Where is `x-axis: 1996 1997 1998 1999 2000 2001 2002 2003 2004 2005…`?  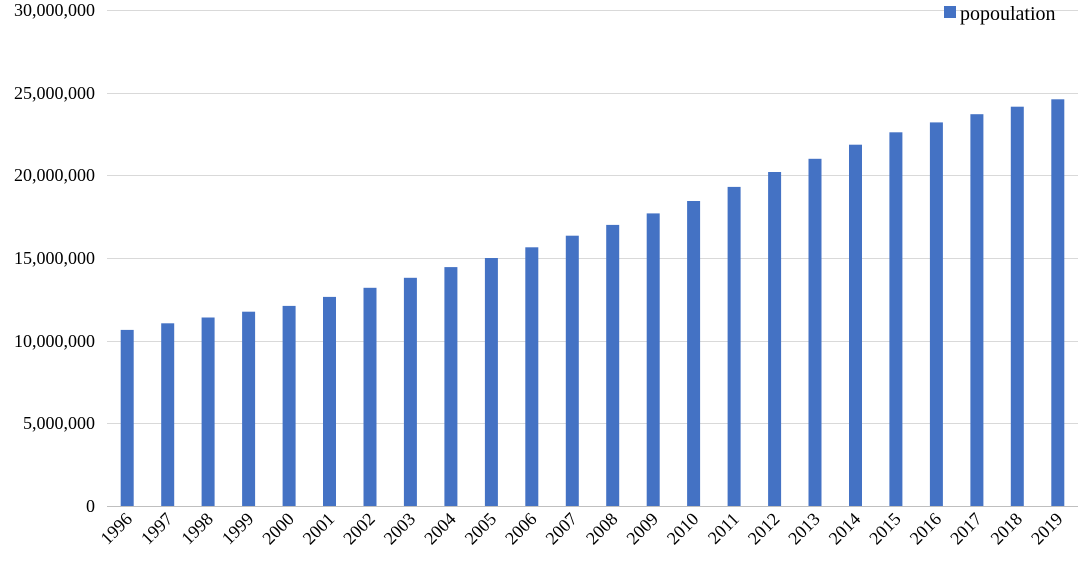 x-axis: 1996 1997 1998 1999 2000 2001 2002 2003 2004 2005… is located at coordinates (581, 529).